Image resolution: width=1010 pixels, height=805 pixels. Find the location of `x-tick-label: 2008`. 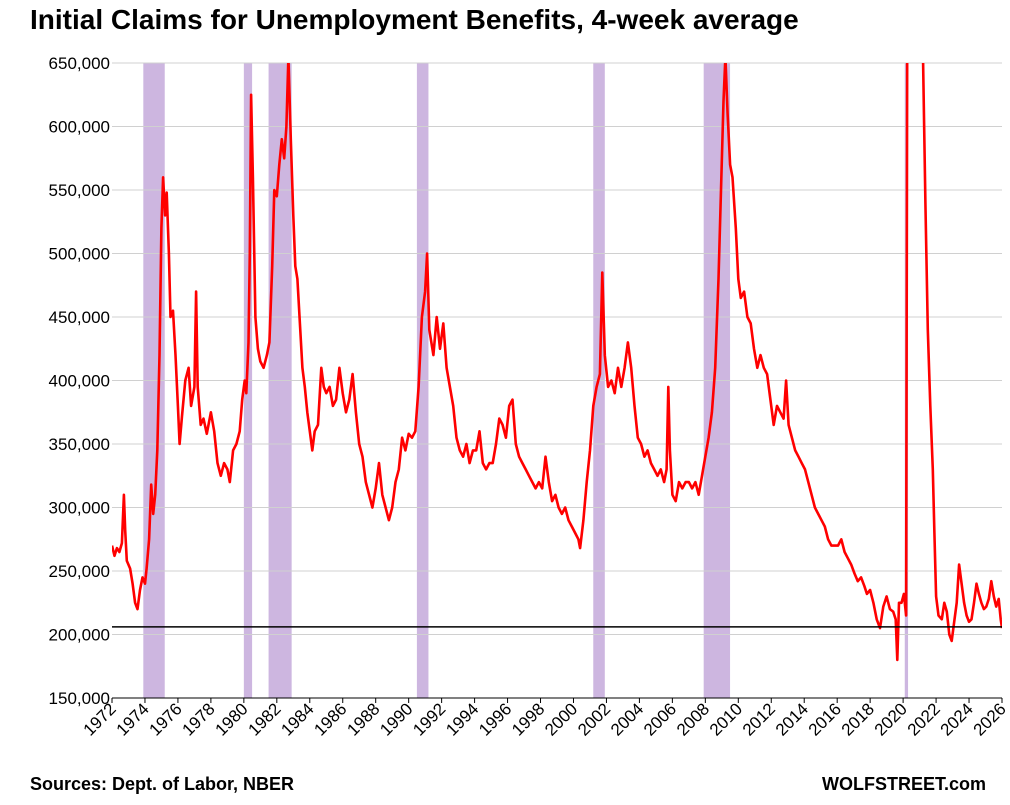

x-tick-label: 2008 is located at coordinates (693, 719).